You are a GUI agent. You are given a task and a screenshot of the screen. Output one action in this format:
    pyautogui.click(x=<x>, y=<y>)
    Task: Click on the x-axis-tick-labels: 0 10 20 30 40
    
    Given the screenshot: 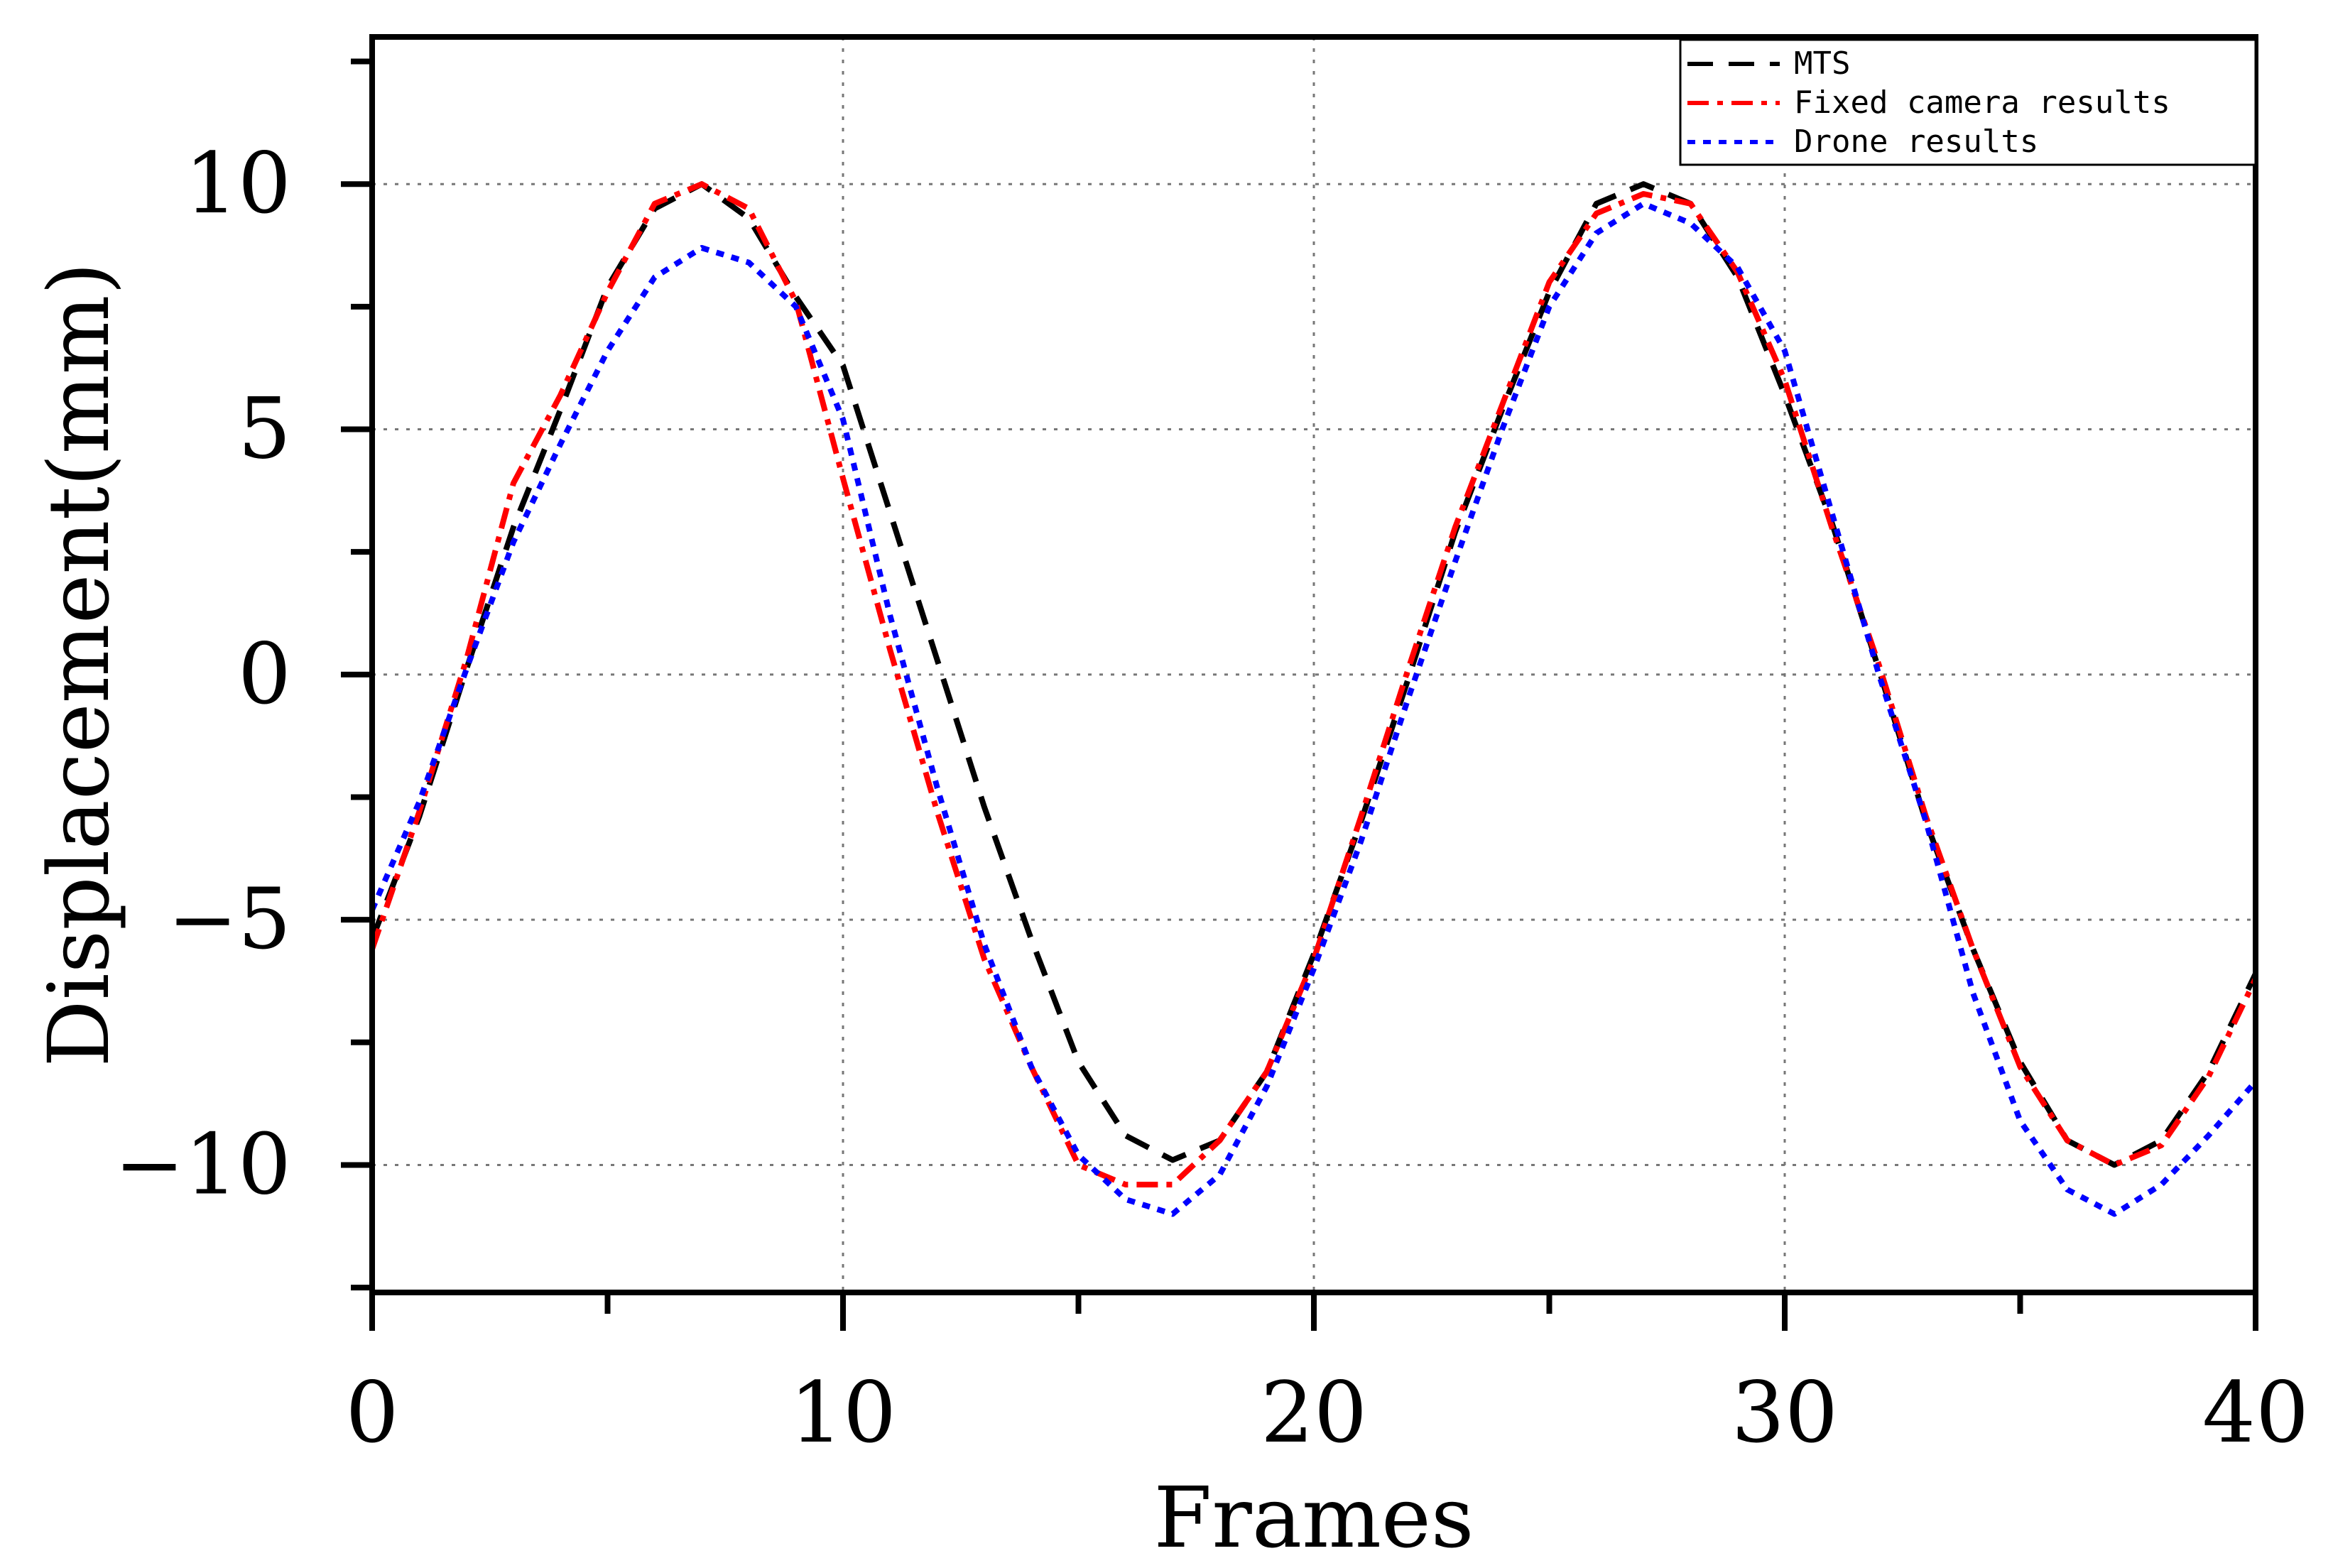 What is the action you would take?
    pyautogui.click(x=1327, y=1412)
    